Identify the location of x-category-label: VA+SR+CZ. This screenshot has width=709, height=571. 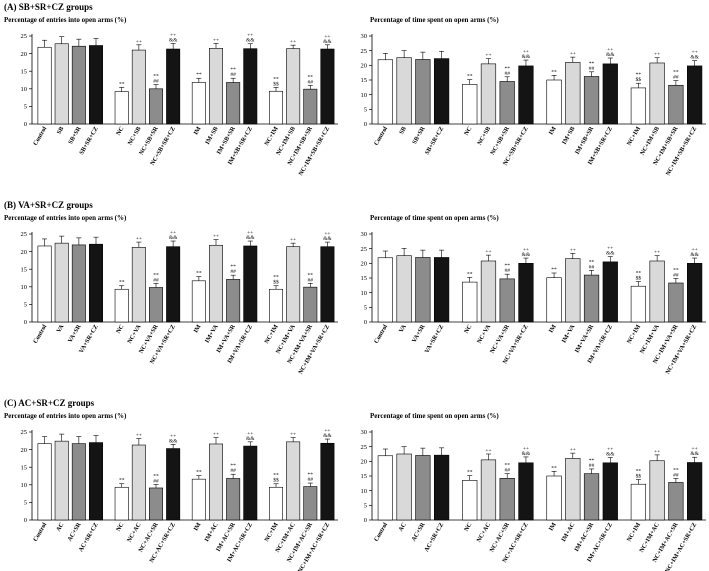
(434, 339).